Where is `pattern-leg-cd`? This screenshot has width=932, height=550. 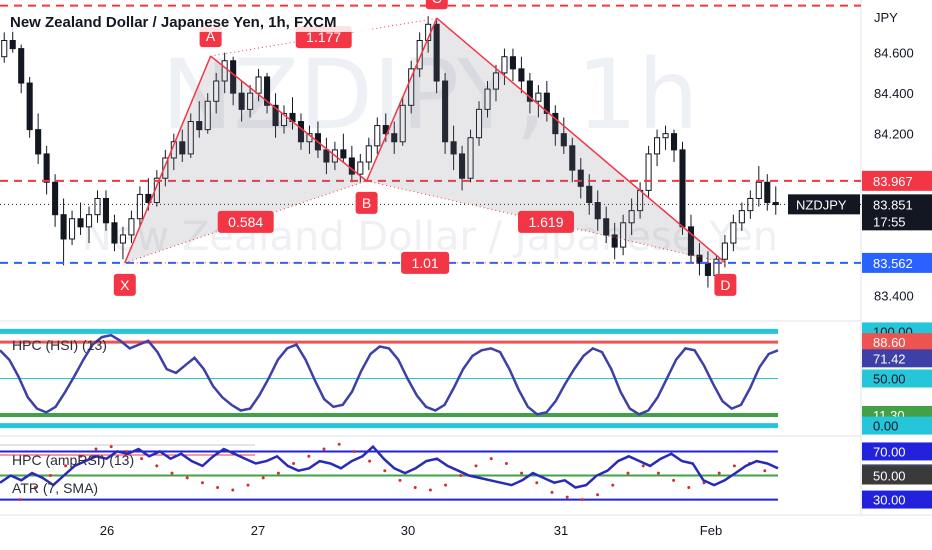 pattern-leg-cd is located at coordinates (581, 140).